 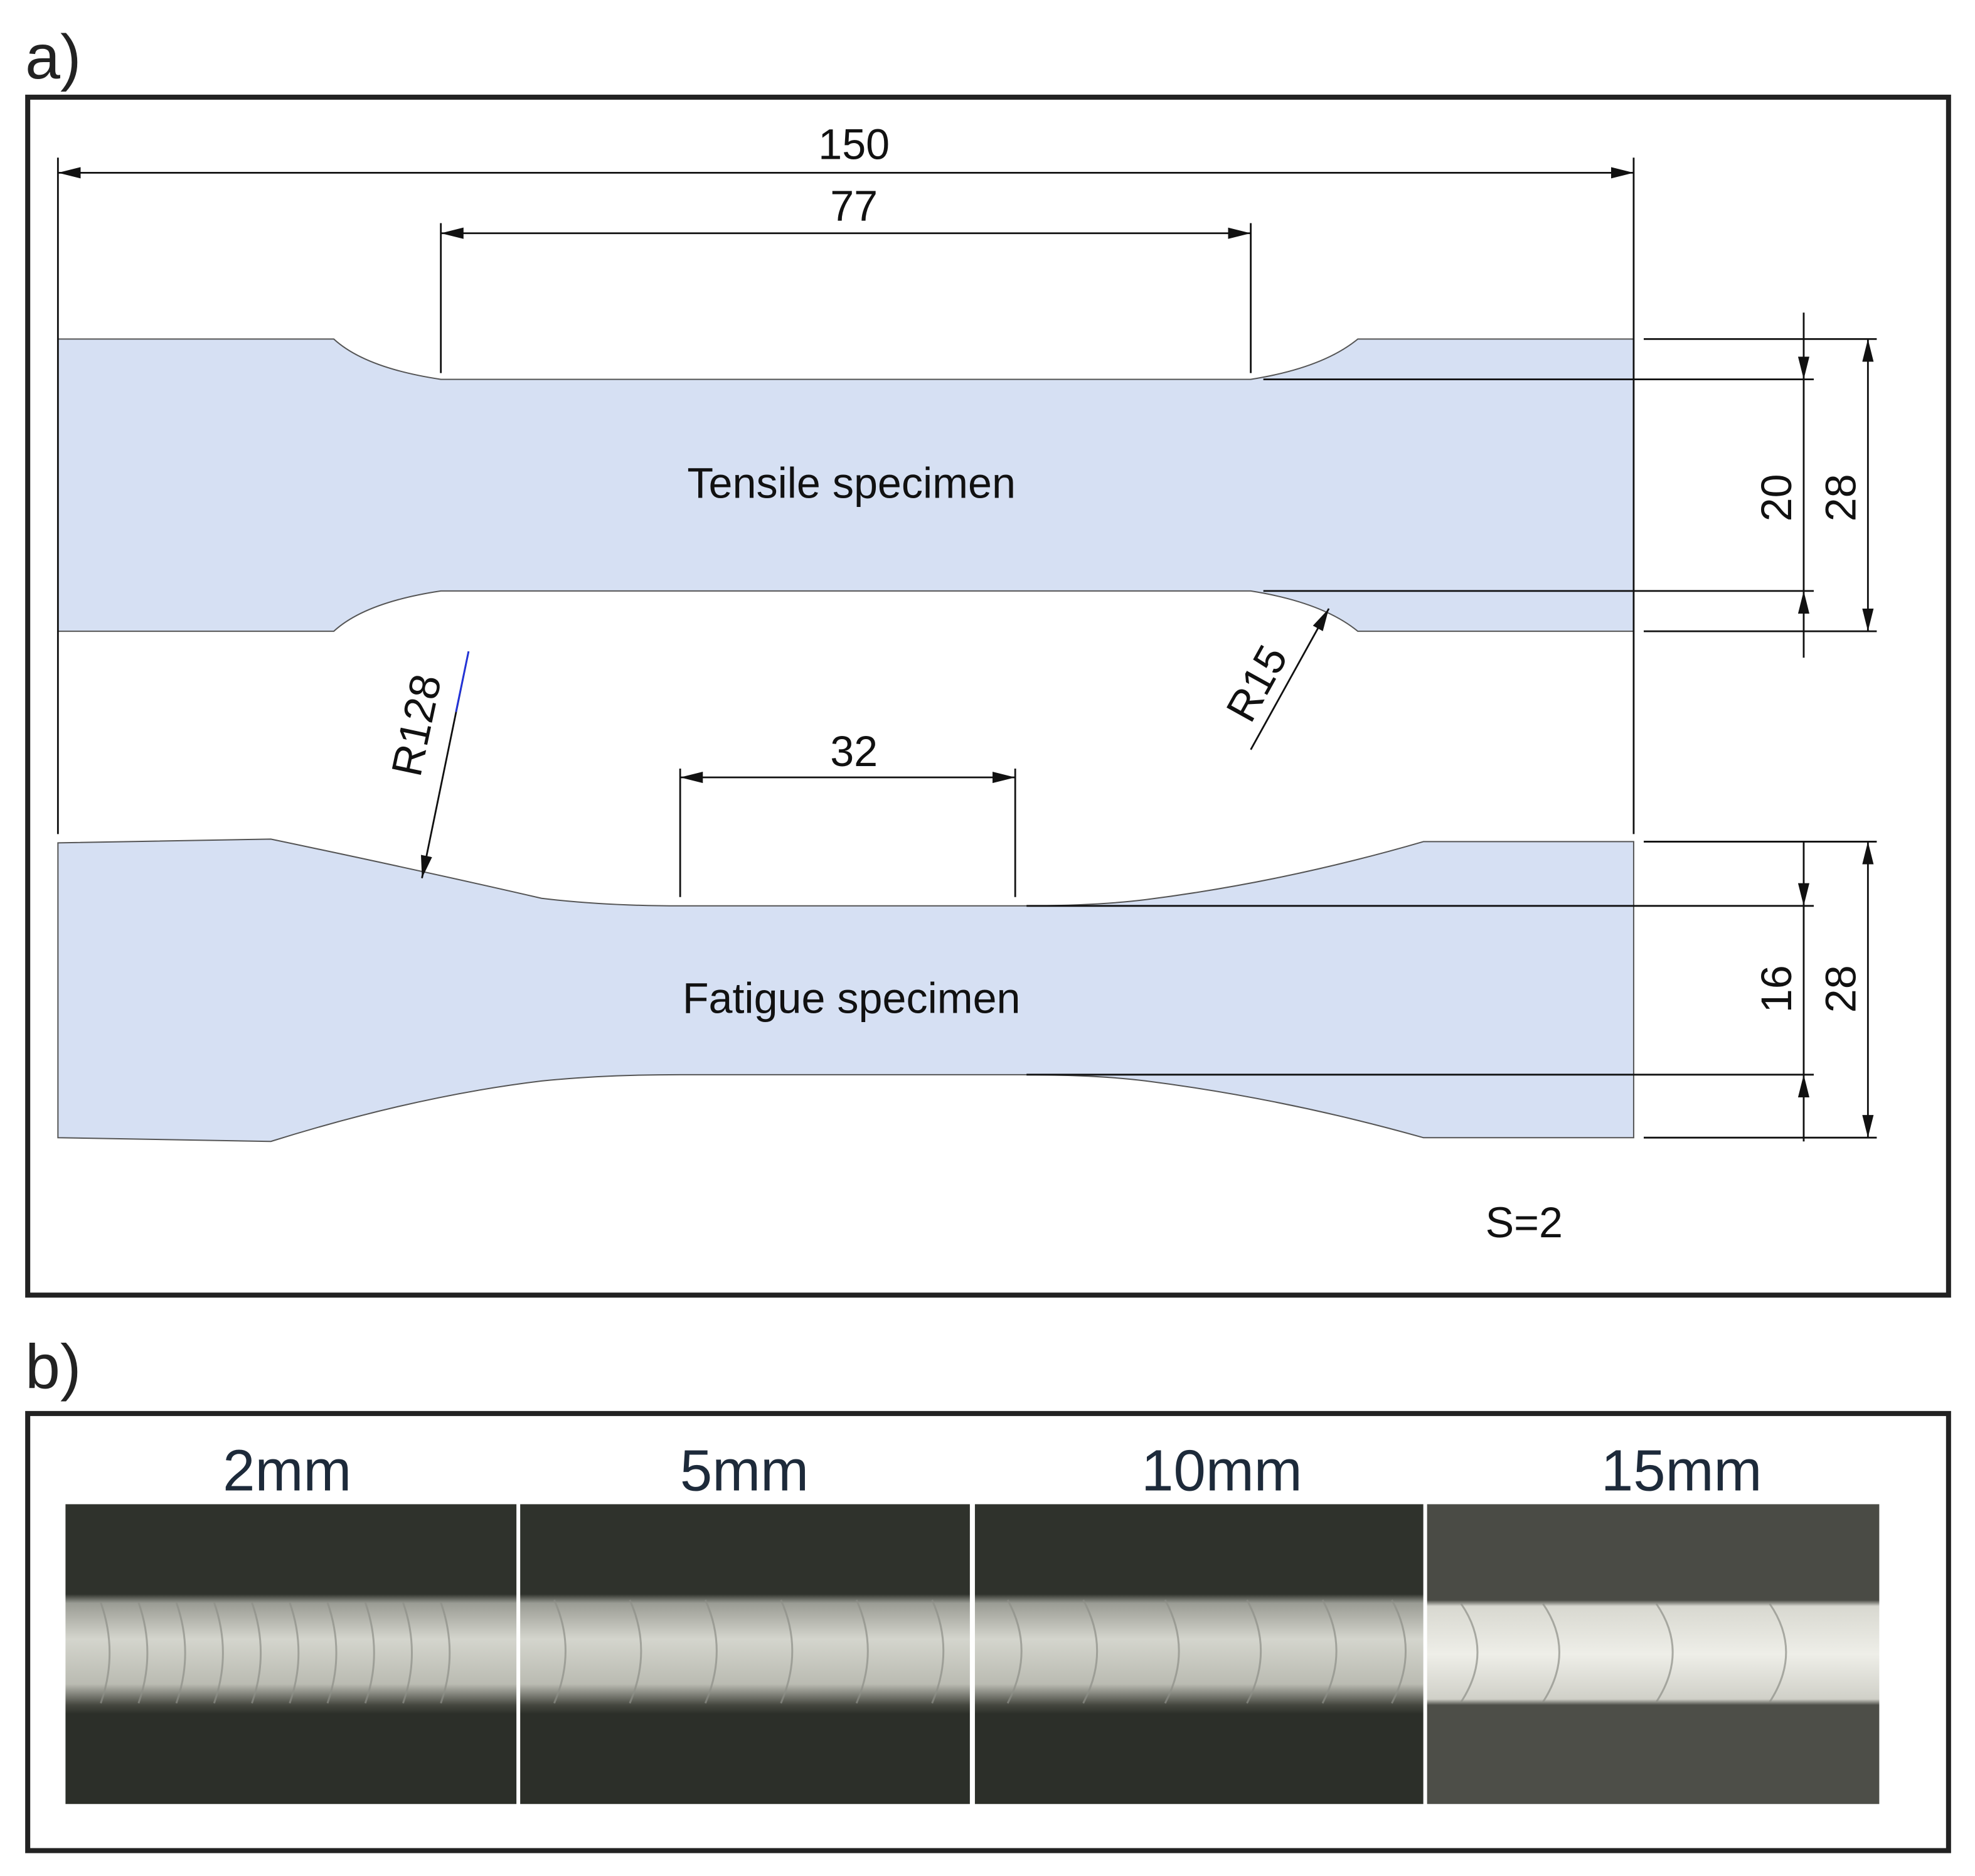 I want to click on dimension-label: 20, so click(x=1777, y=497).